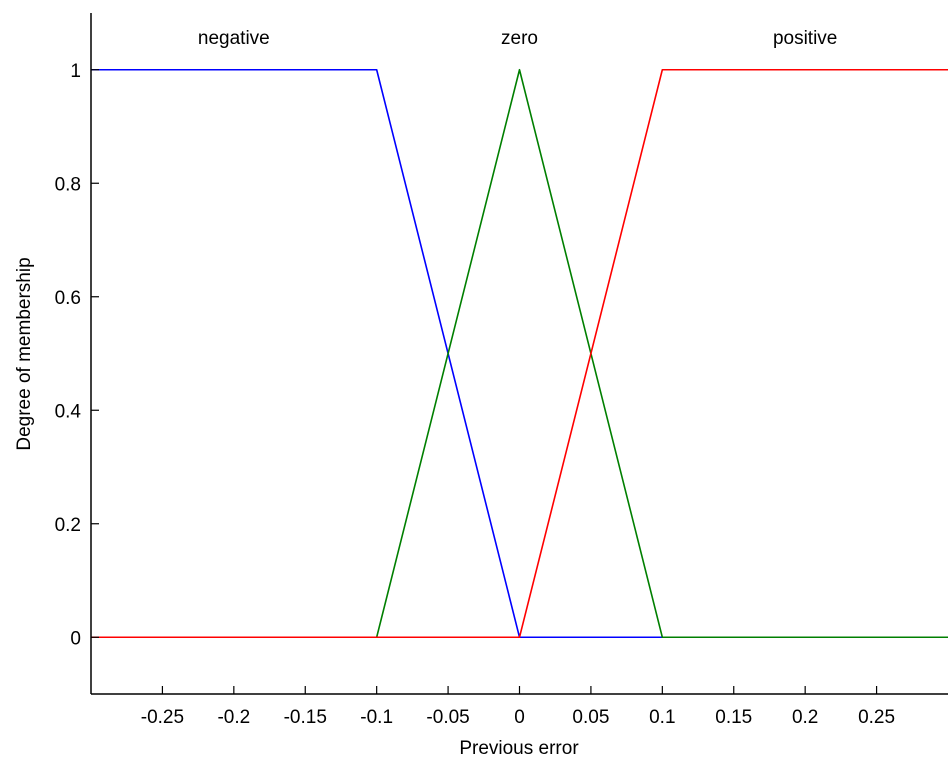  What do you see at coordinates (68, 411) in the screenshot?
I see `y-tick-label: 0.4` at bounding box center [68, 411].